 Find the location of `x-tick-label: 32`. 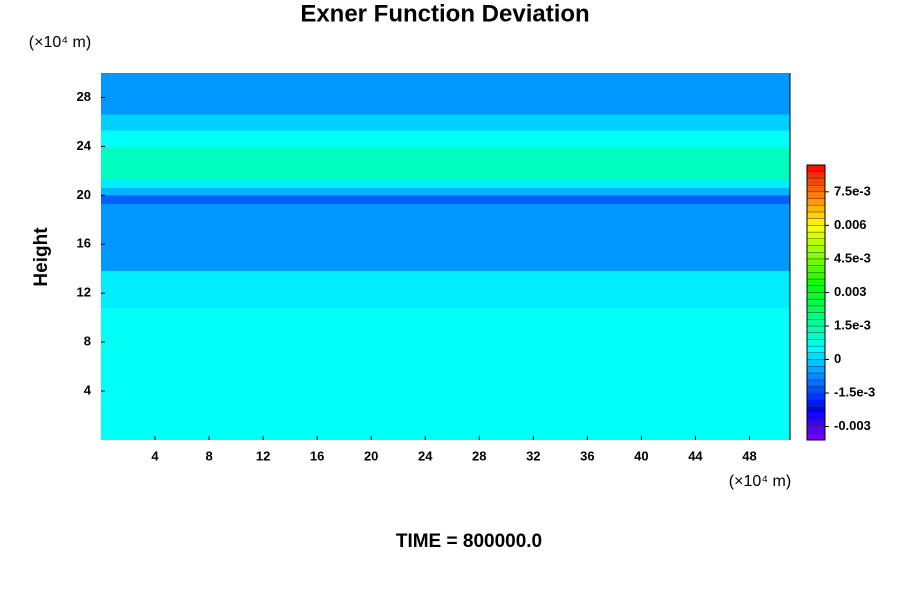

x-tick-label: 32 is located at coordinates (533, 455).